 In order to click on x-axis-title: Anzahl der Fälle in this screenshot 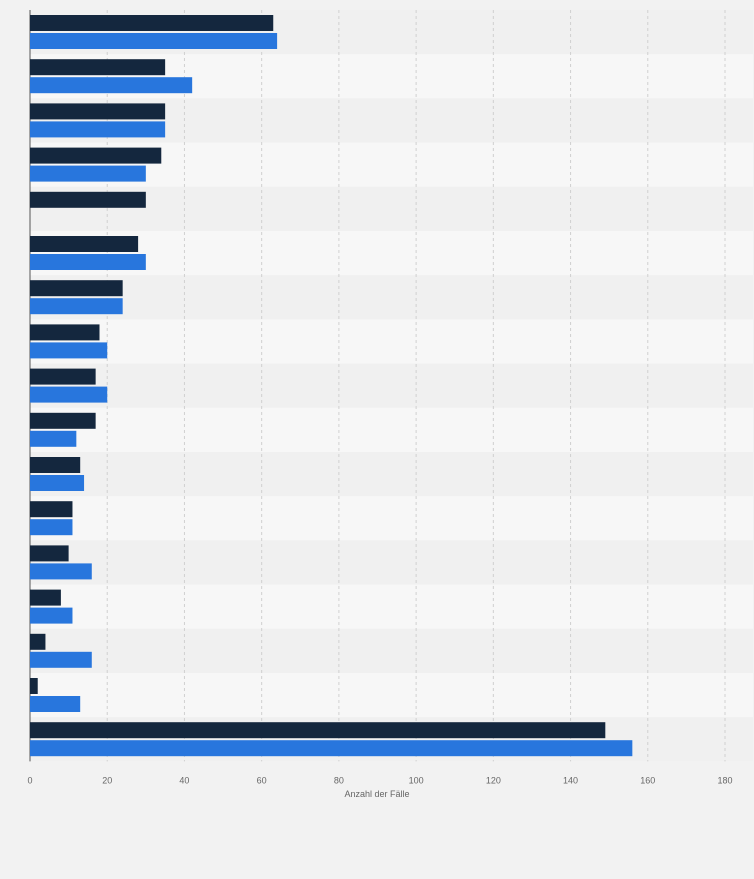, I will do `click(376, 794)`.